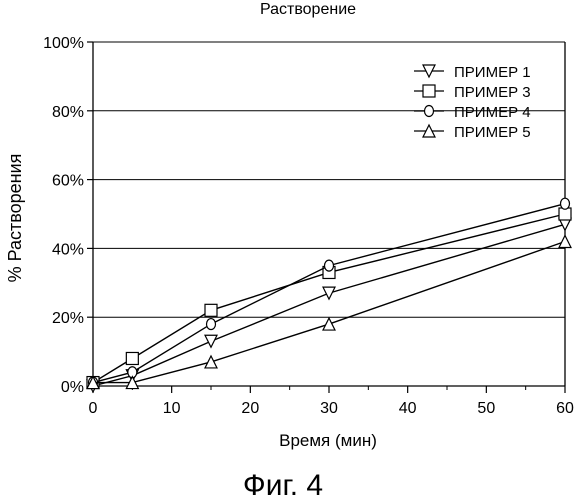 The height and width of the screenshot is (500, 576). I want to click on legend-item: ПРИМЕР 3, so click(472, 92).